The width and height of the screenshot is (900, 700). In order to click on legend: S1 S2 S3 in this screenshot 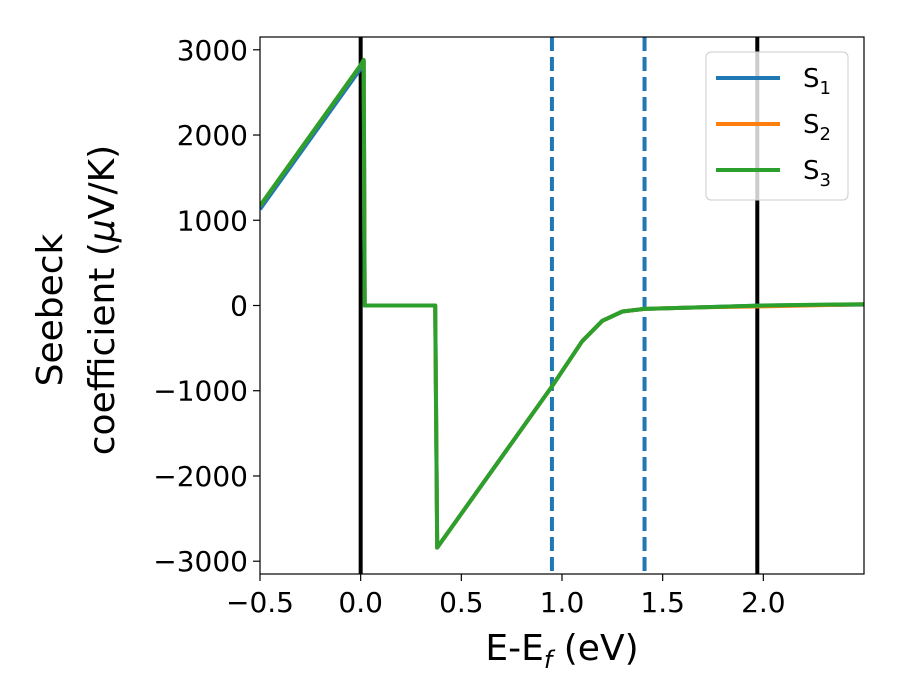, I will do `click(777, 126)`.